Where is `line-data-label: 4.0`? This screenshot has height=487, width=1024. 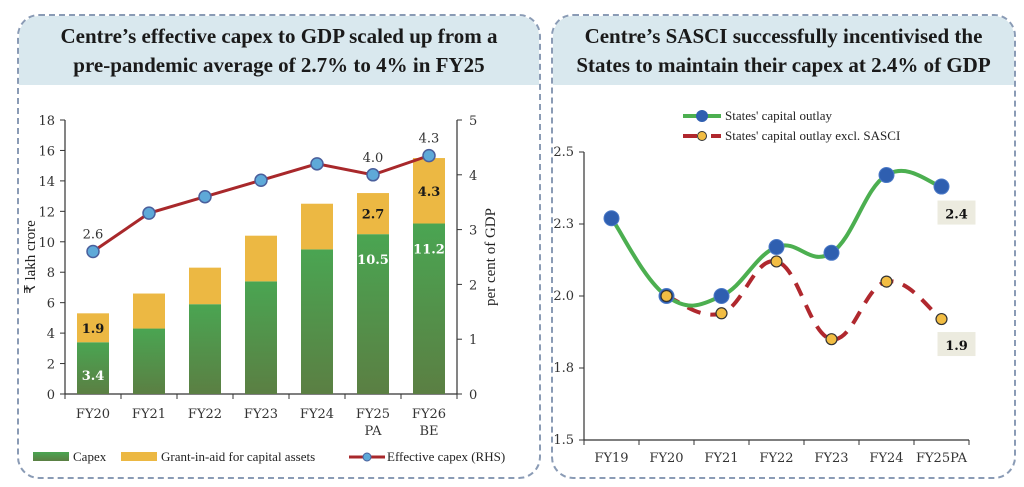
line-data-label: 4.0 is located at coordinates (373, 158).